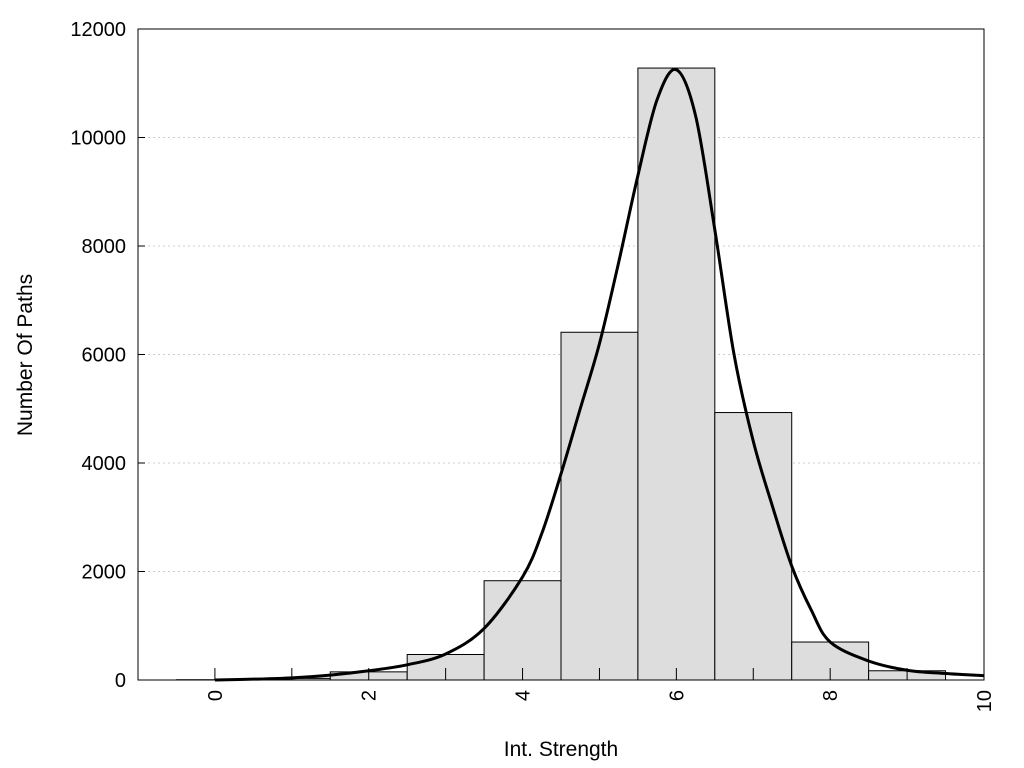  What do you see at coordinates (98, 139) in the screenshot?
I see `y-tick-label: 10000` at bounding box center [98, 139].